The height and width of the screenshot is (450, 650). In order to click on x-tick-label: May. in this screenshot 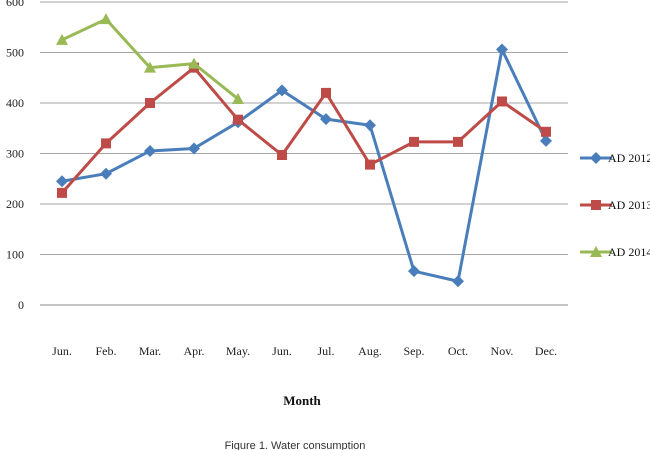, I will do `click(238, 351)`.